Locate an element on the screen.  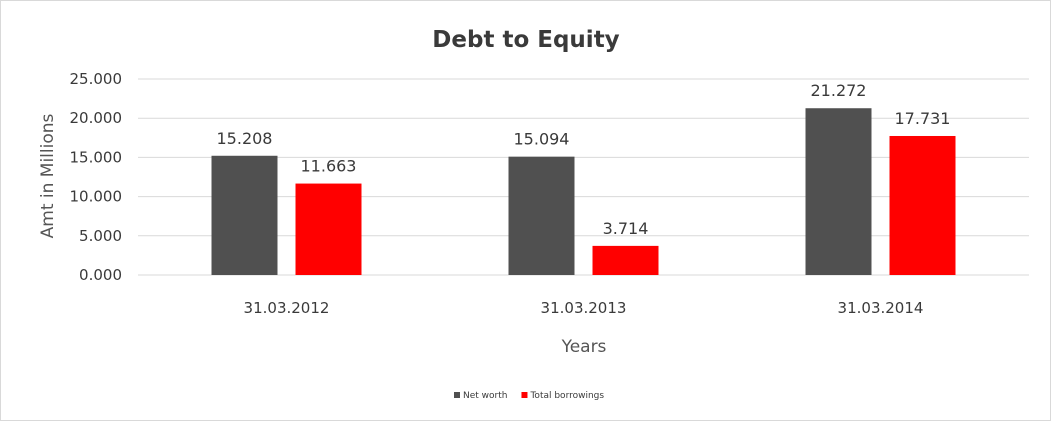
y-axis-title: Amt in Millions is located at coordinates (48, 175).